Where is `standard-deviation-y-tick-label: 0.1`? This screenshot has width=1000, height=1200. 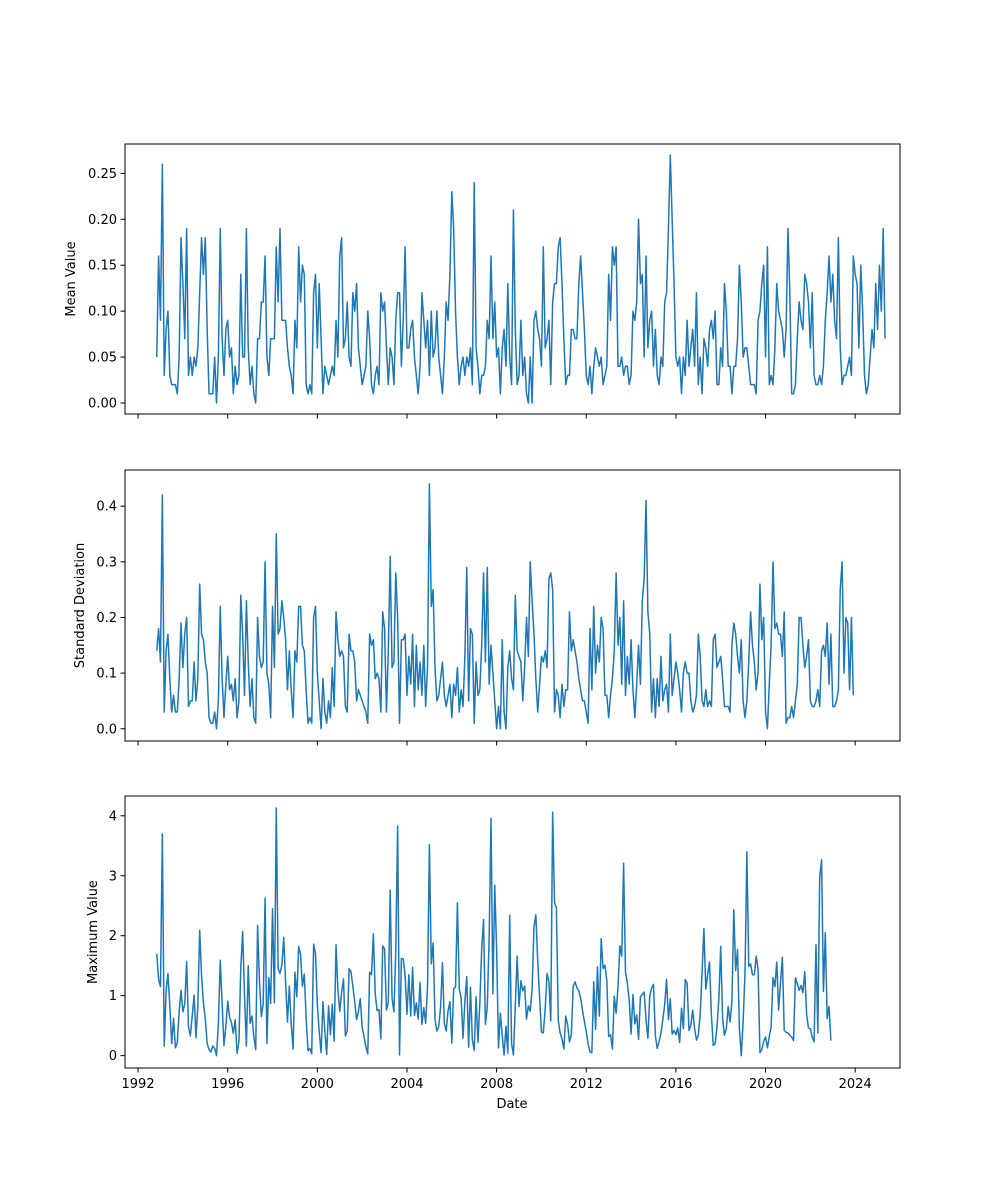 standard-deviation-y-tick-label: 0.1 is located at coordinates (106, 674).